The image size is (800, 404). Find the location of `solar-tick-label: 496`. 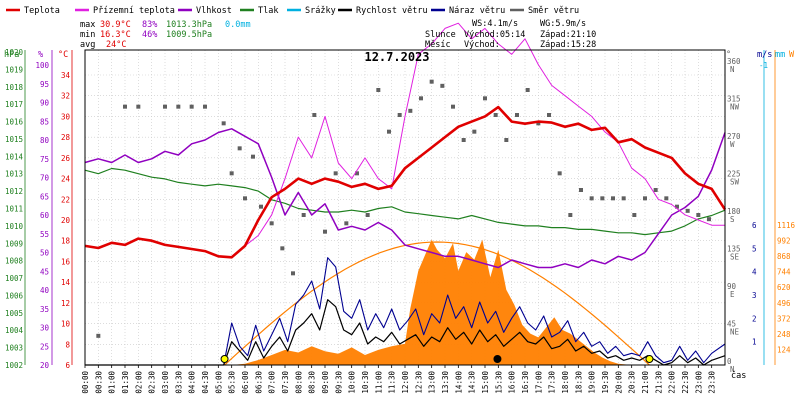

solar-tick-label: 496 is located at coordinates (784, 303).